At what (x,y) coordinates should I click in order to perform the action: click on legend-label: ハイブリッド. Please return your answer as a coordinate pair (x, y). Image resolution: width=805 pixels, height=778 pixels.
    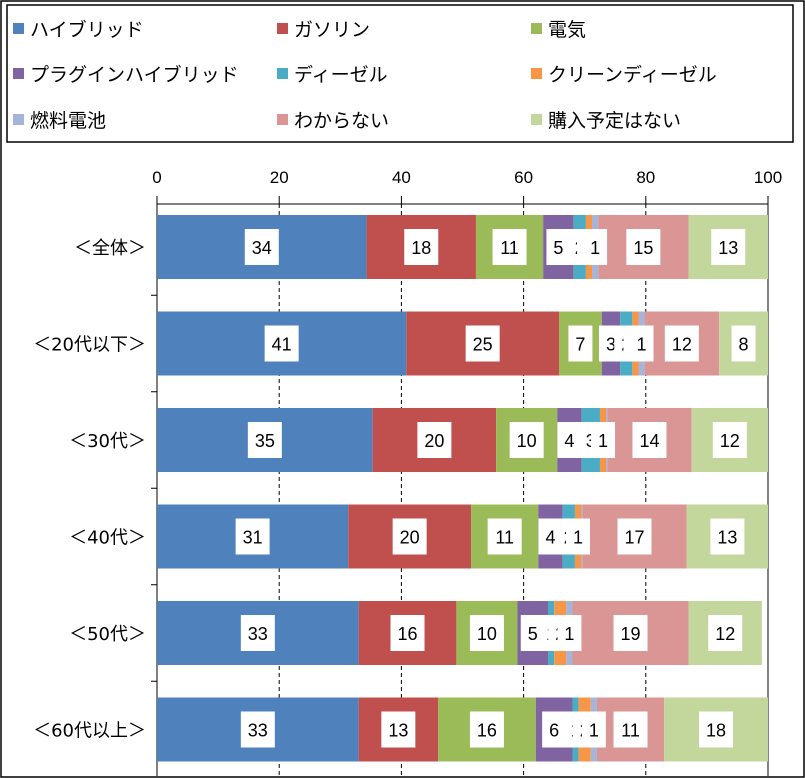
    Looking at the image, I should click on (87, 29).